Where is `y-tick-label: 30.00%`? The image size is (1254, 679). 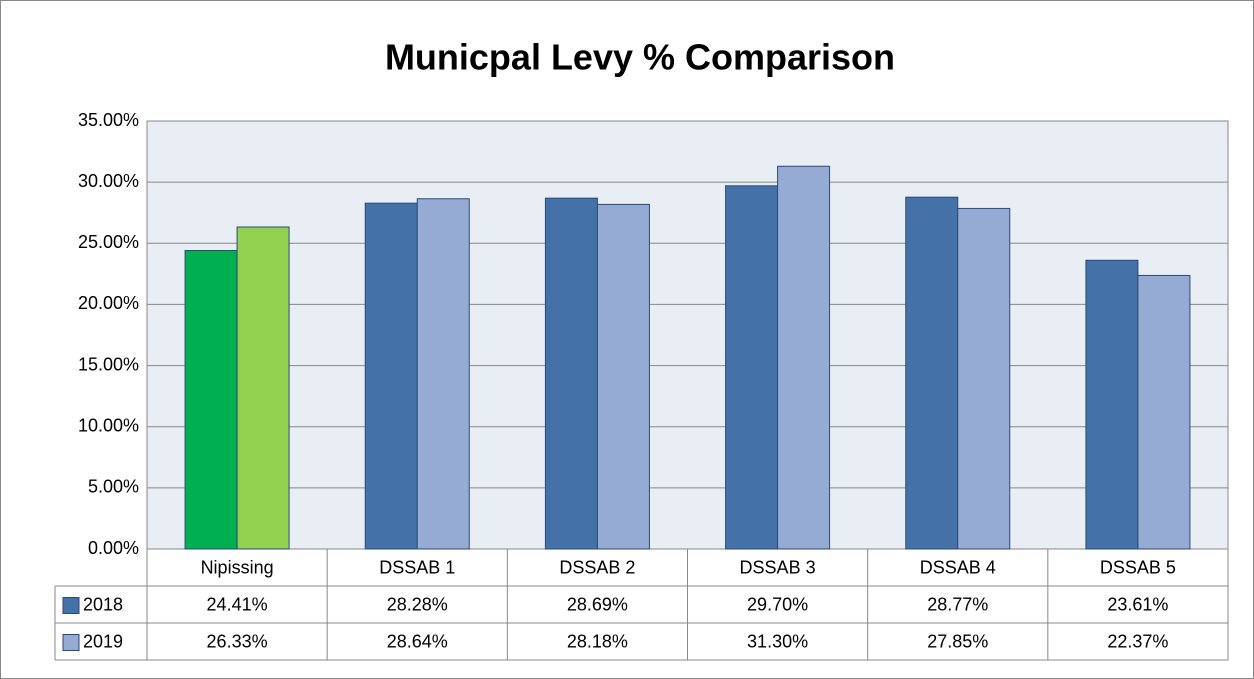 y-tick-label: 30.00% is located at coordinates (108, 181).